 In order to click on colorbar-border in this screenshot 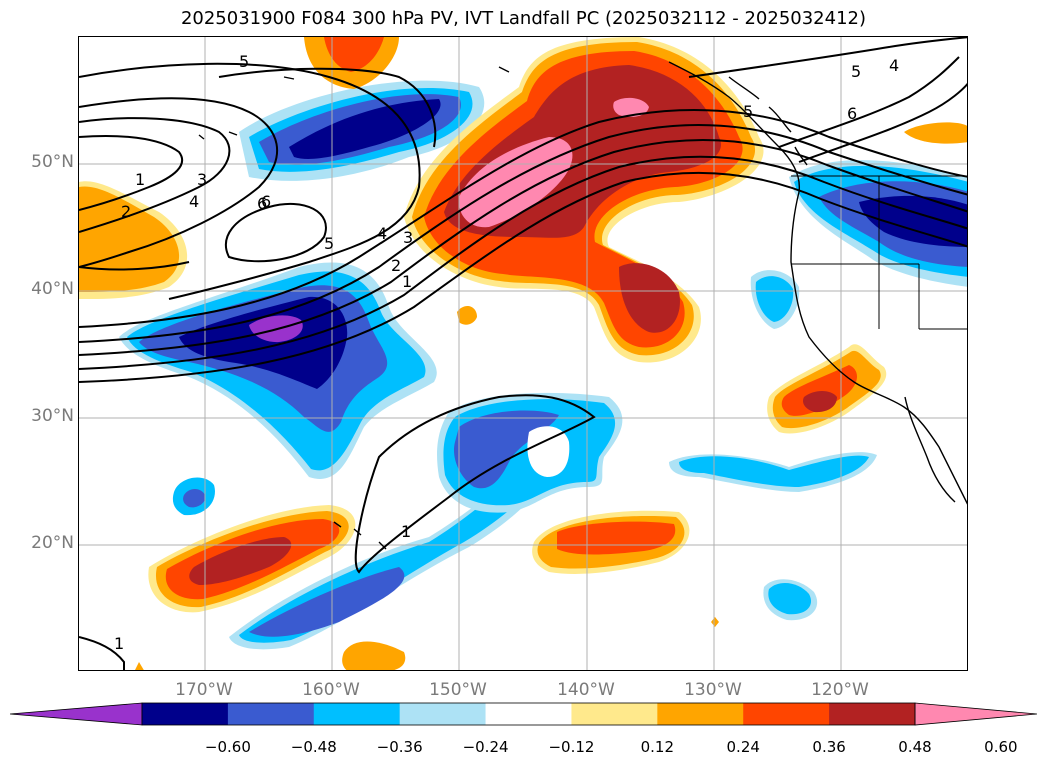, I will do `click(528, 714)`.